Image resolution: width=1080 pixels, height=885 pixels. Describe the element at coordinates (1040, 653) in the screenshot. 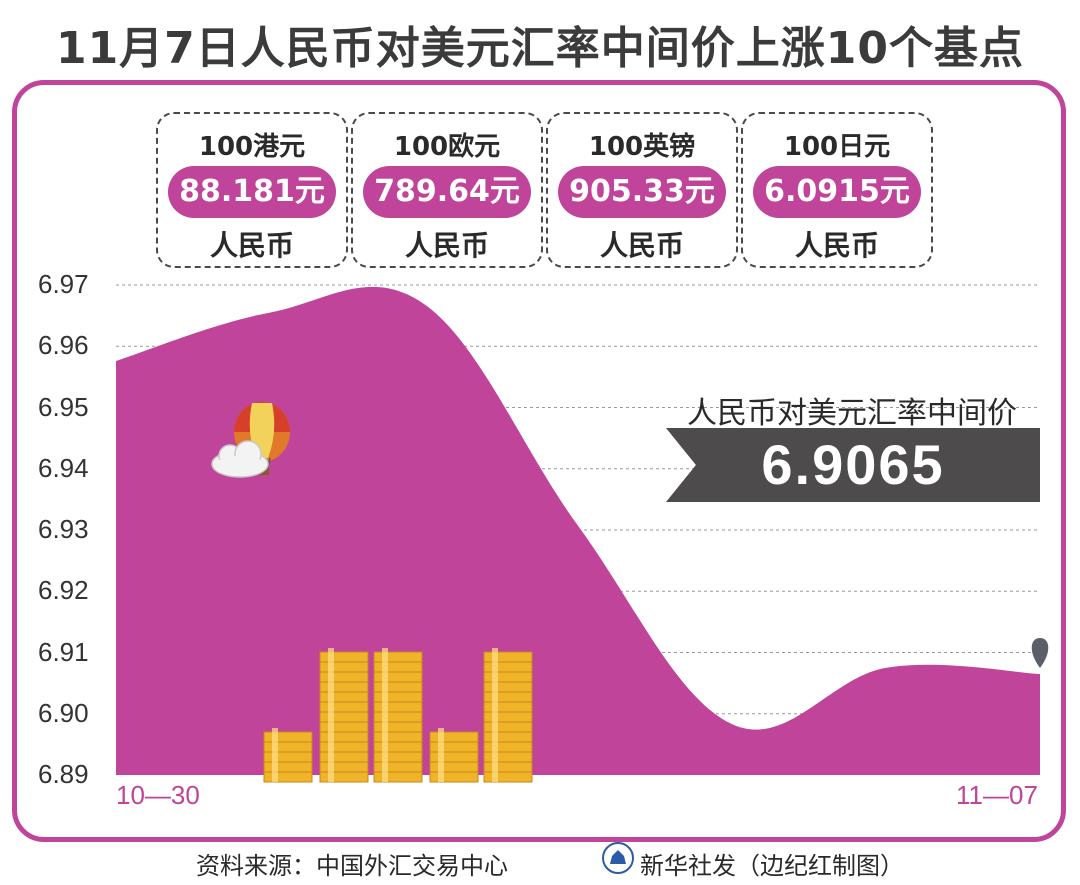

I see `map-pin-icon` at that location.